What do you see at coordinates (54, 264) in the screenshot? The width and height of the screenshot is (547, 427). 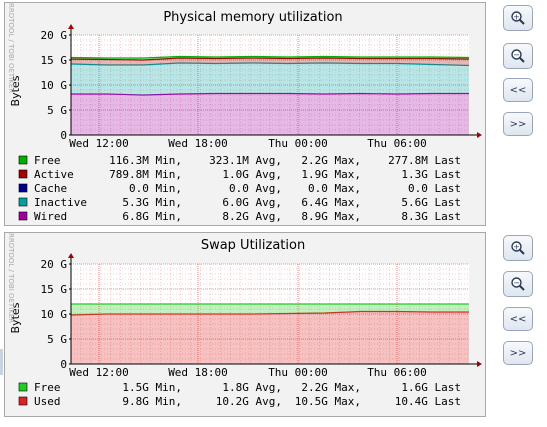 I see `y-tick-label: 20 G` at bounding box center [54, 264].